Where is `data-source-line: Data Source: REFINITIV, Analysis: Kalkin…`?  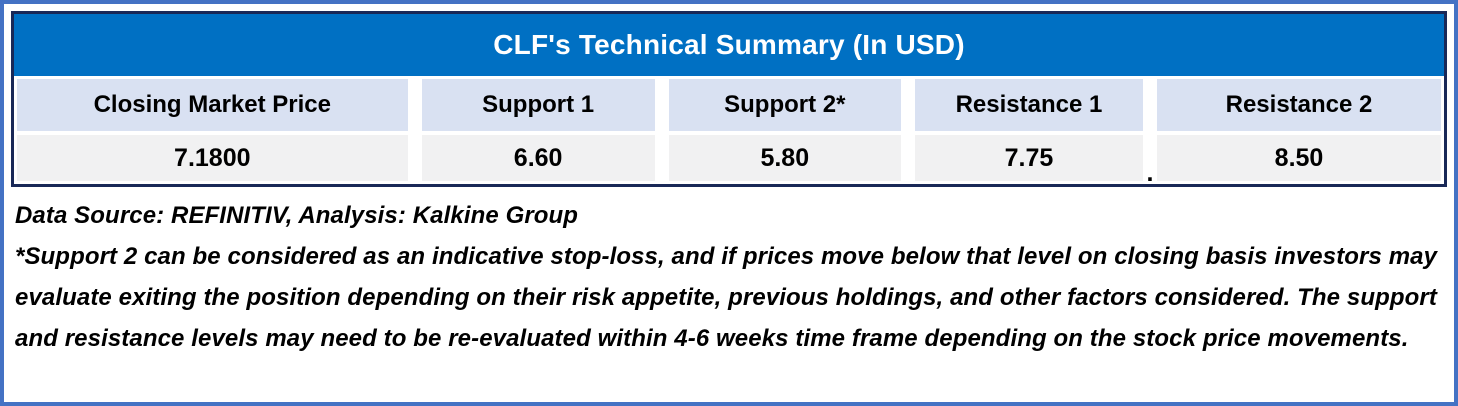
data-source-line: Data Source: REFINITIV, Analysis: Kalkin… is located at coordinates (297, 215).